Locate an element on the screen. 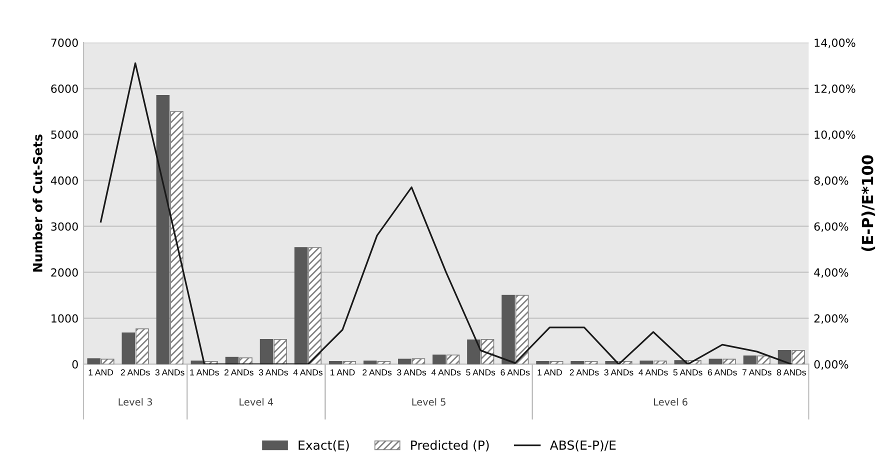 Image resolution: width=879 pixels, height=473 pixels. y-tick-label: 1000 is located at coordinates (65, 318).